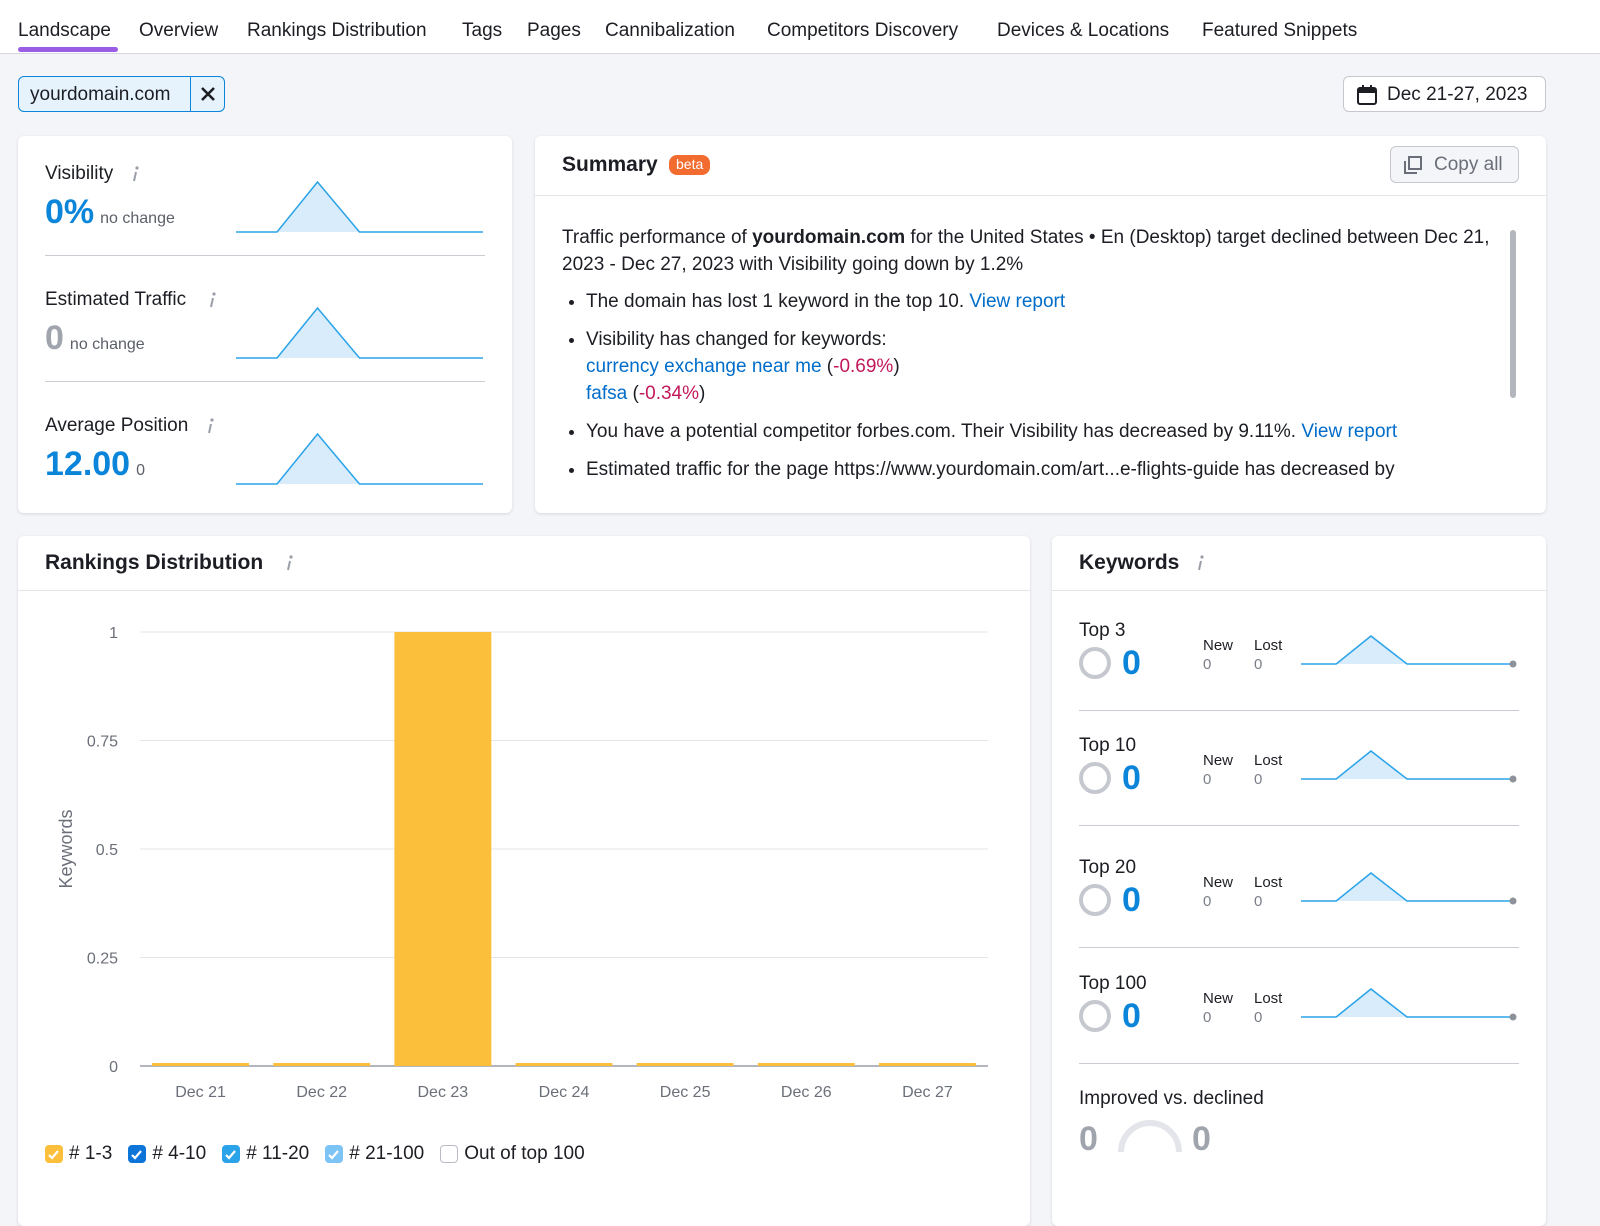  I want to click on y-tick-label: 0, so click(113, 1067).